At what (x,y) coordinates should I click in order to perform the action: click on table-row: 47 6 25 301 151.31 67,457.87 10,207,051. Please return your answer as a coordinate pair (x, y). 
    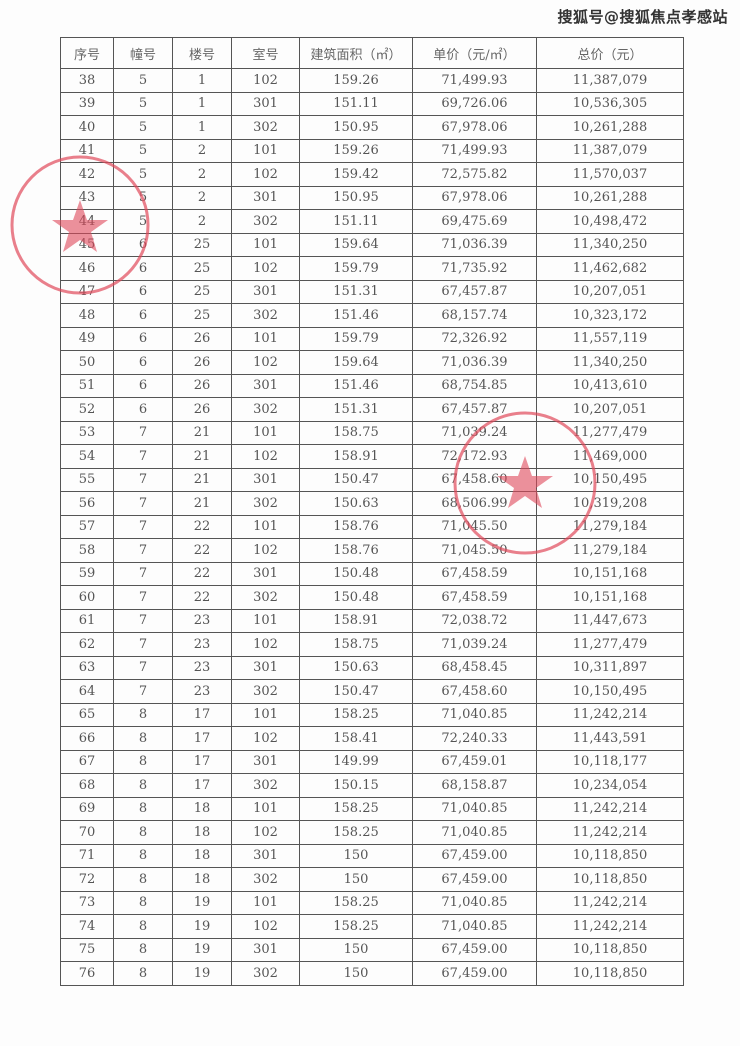
    Looking at the image, I should click on (372, 291).